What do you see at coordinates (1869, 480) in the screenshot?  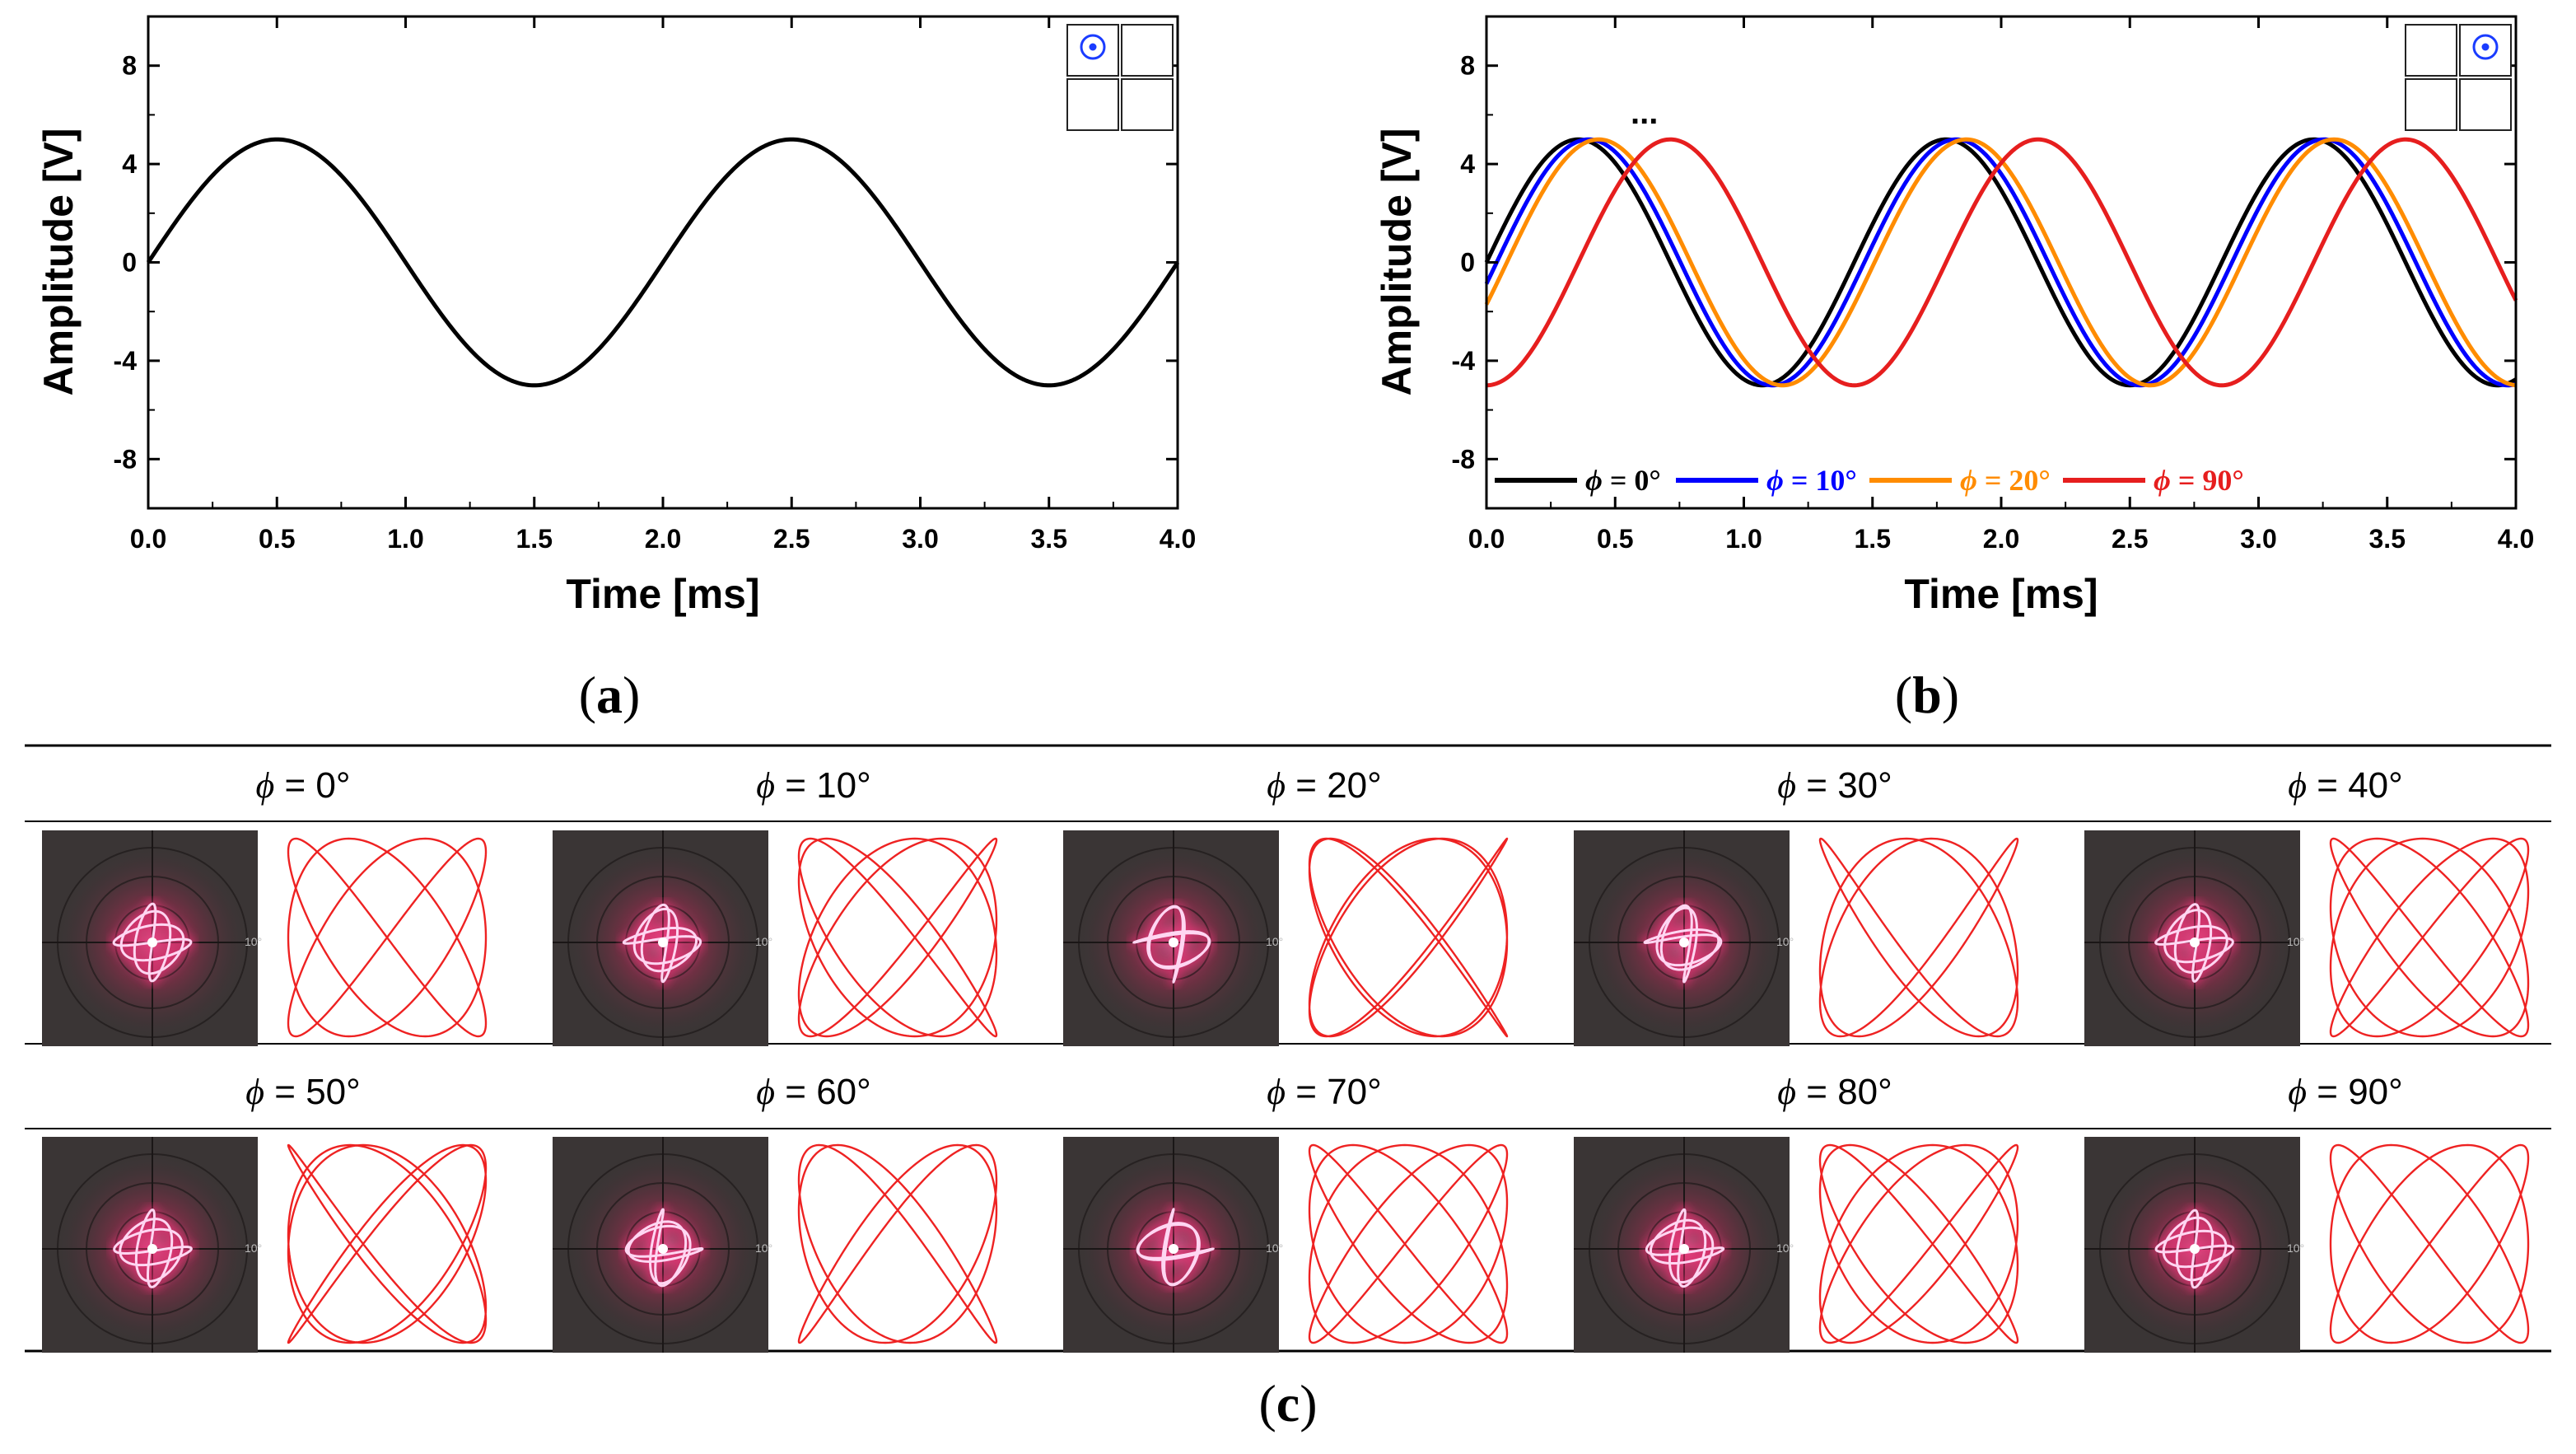 I see `panel-b-legend: ϕ = 0° ϕ = 10° ϕ = 20° ϕ = 90°` at bounding box center [1869, 480].